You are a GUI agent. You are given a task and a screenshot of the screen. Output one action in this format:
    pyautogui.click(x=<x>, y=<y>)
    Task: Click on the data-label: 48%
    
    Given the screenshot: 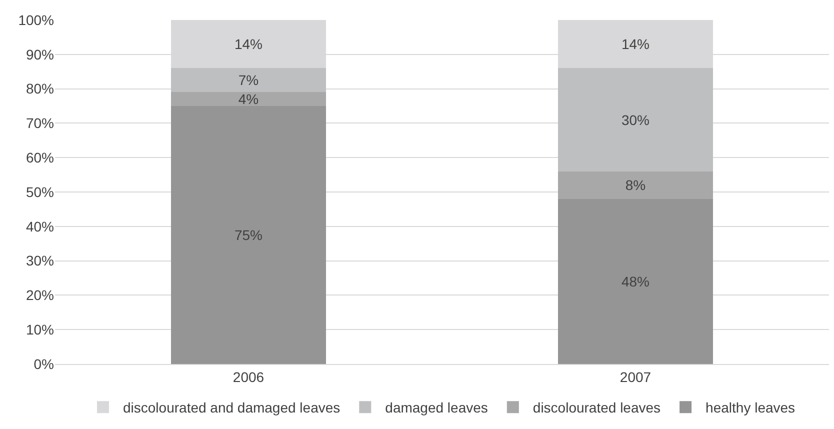 What is the action you would take?
    pyautogui.click(x=635, y=281)
    